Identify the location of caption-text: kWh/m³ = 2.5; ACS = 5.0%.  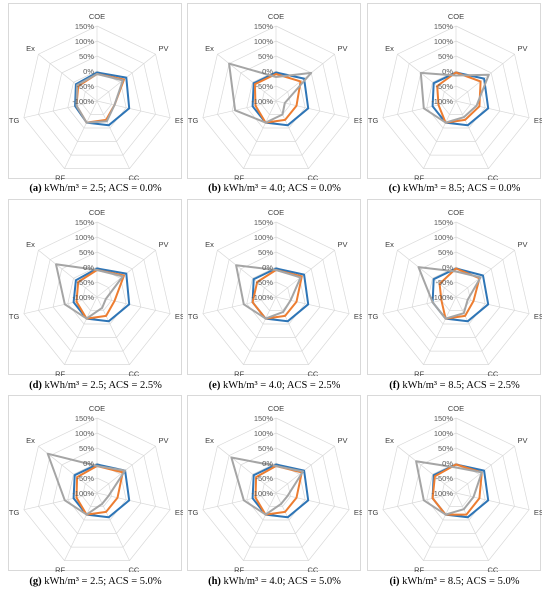
(101, 581).